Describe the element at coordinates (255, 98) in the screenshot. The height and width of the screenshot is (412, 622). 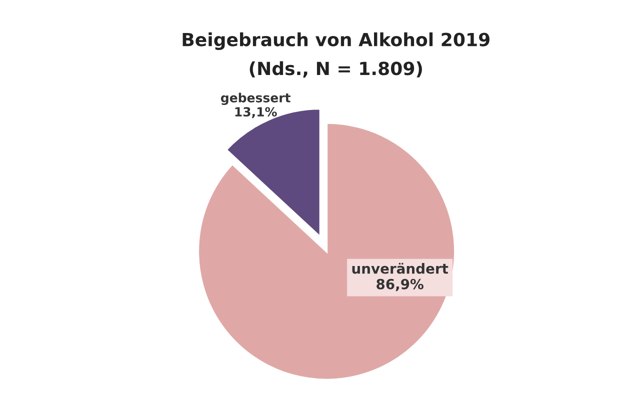
I see `slice-label: gebessert` at that location.